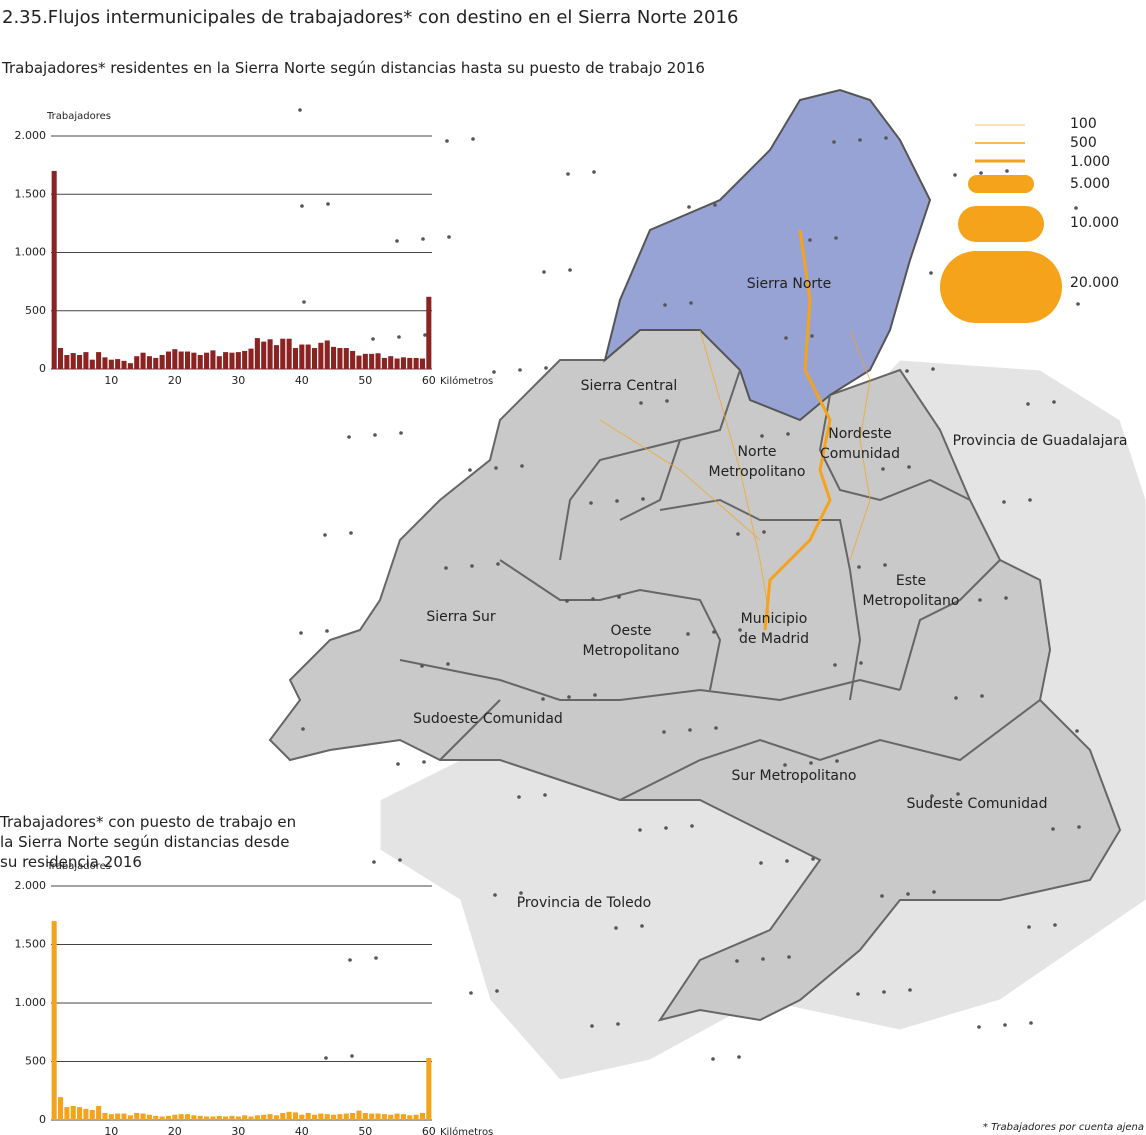 The width and height of the screenshot is (1146, 1135). What do you see at coordinates (1001, 184) in the screenshot?
I see `legend-swatch` at bounding box center [1001, 184].